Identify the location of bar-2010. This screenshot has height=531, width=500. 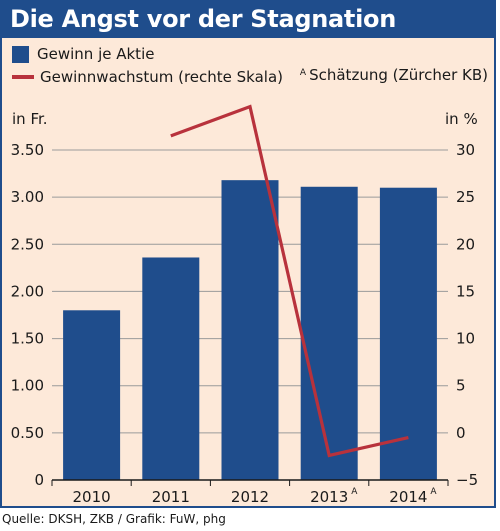
(92, 395).